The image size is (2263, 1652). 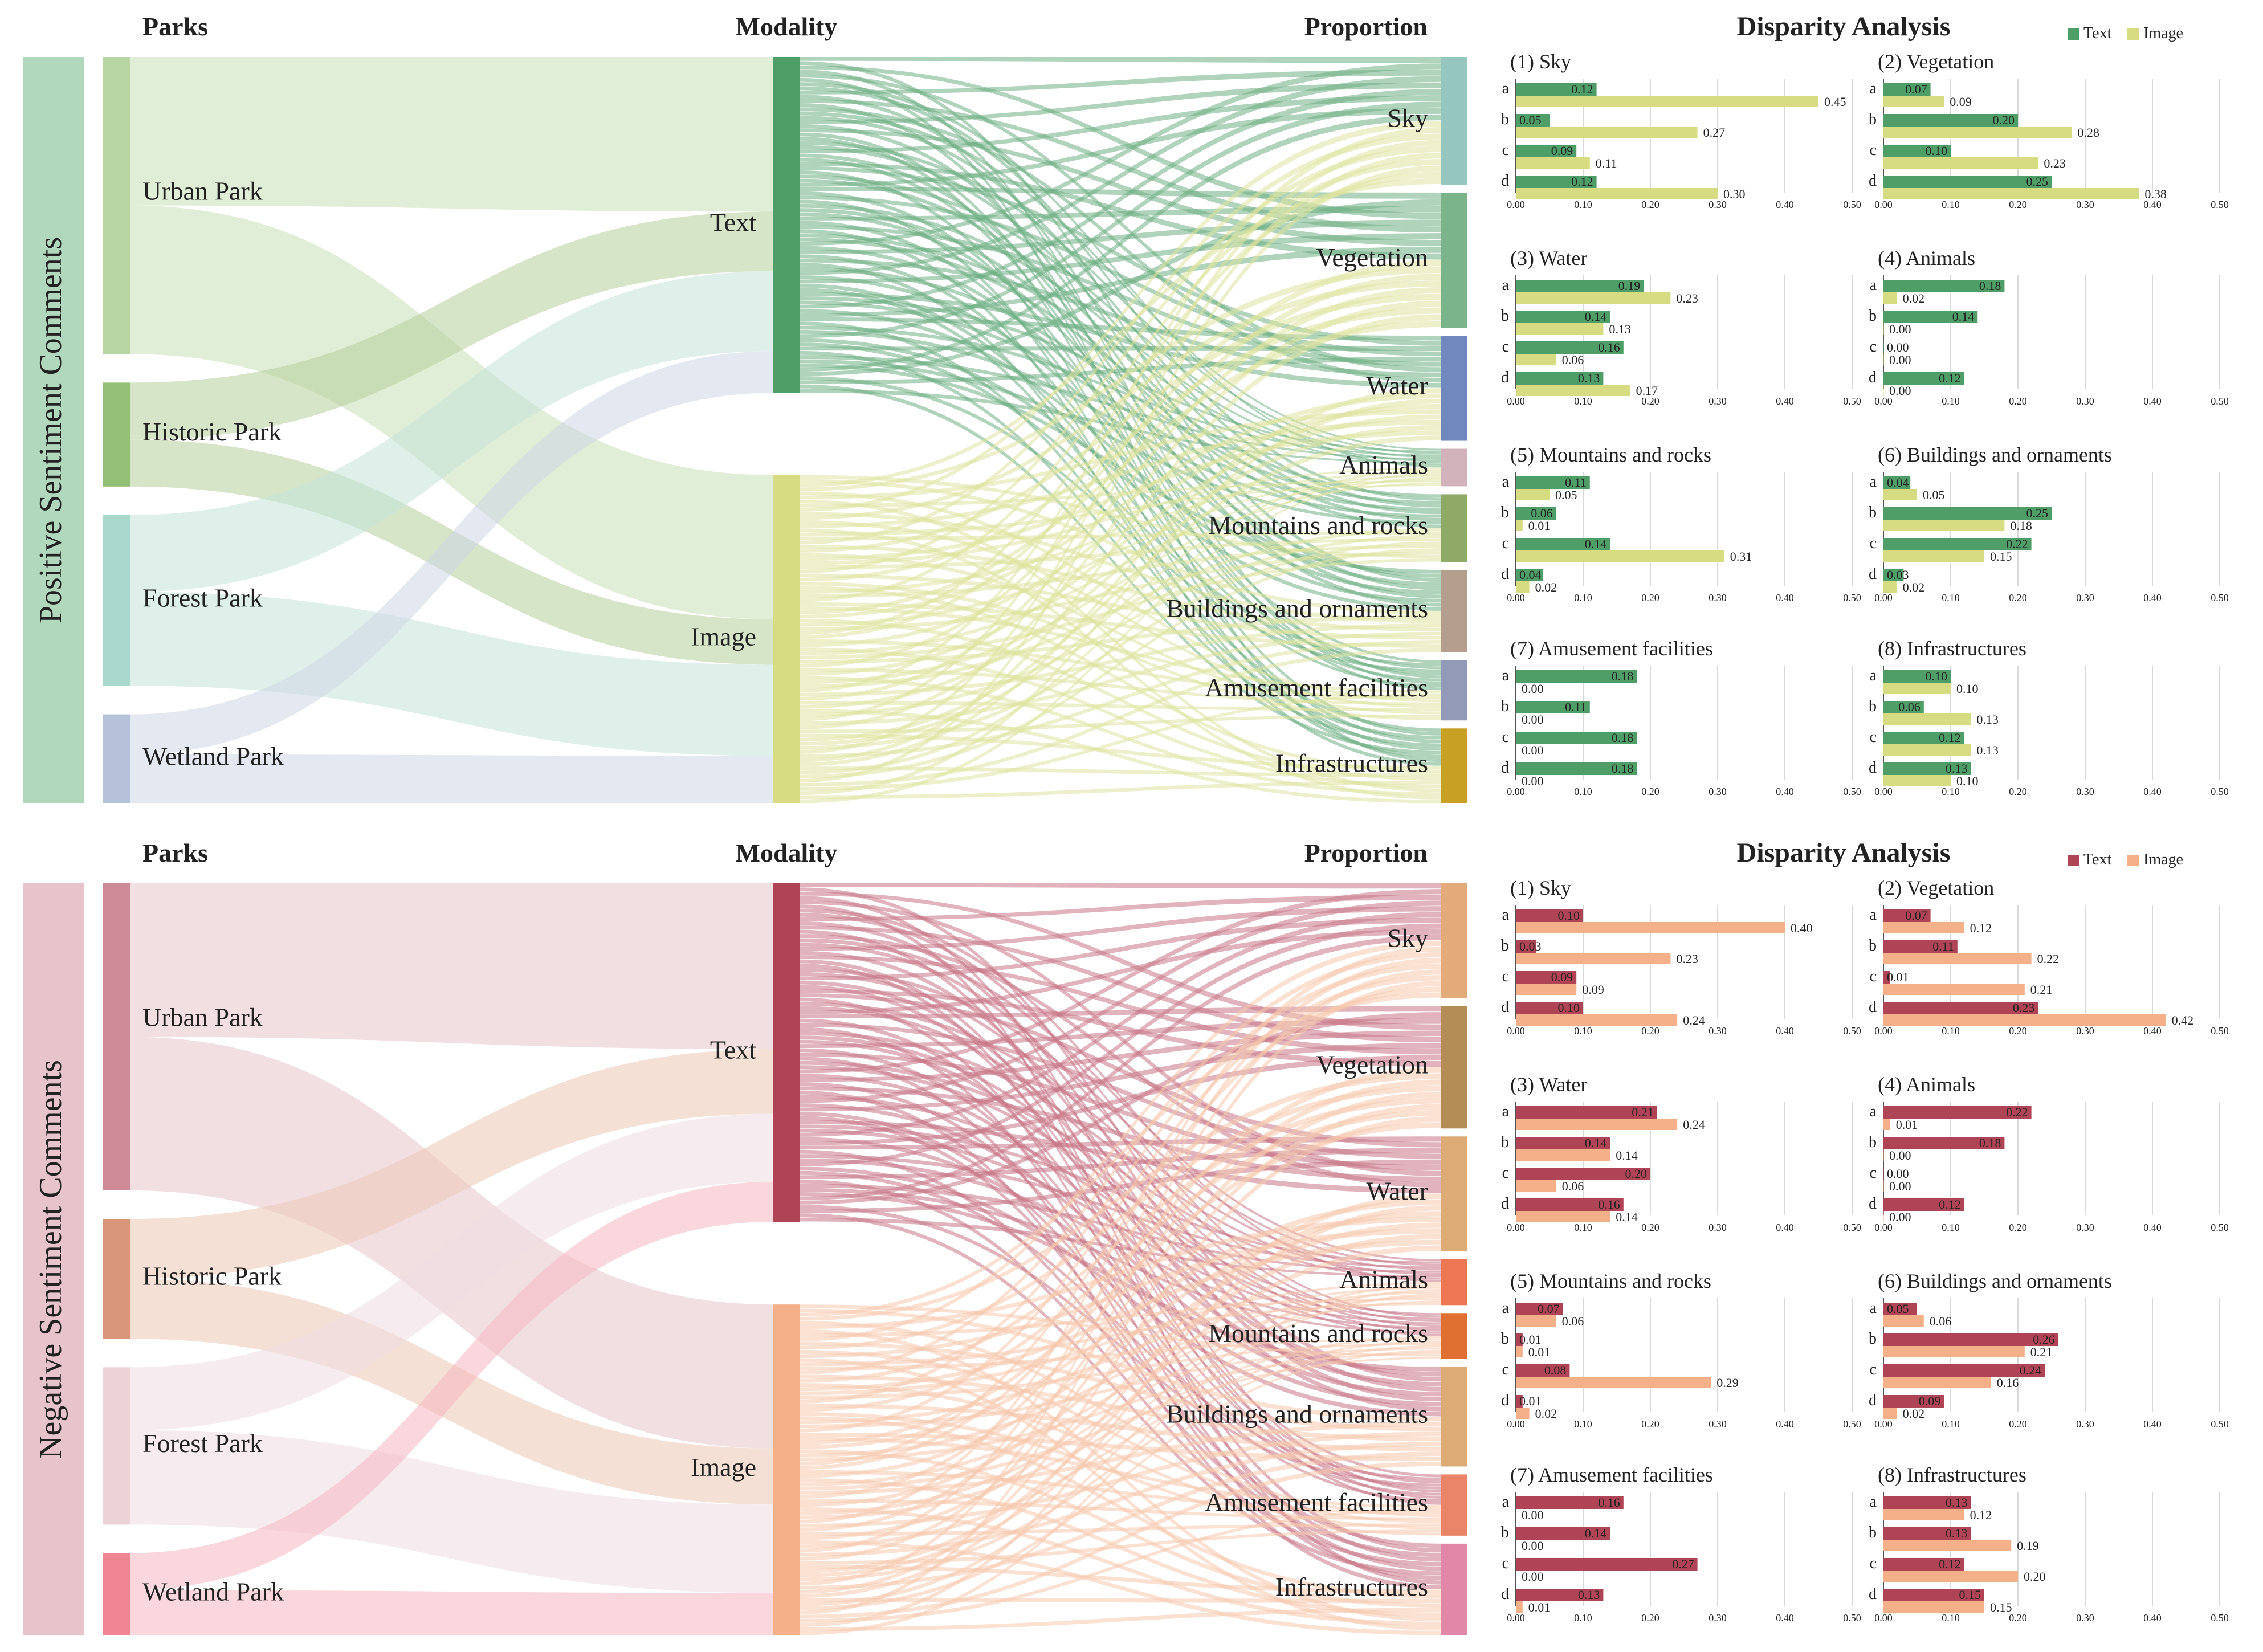 I want to click on neg-side-title: Negative Sentiment Comments, so click(x=50, y=1259).